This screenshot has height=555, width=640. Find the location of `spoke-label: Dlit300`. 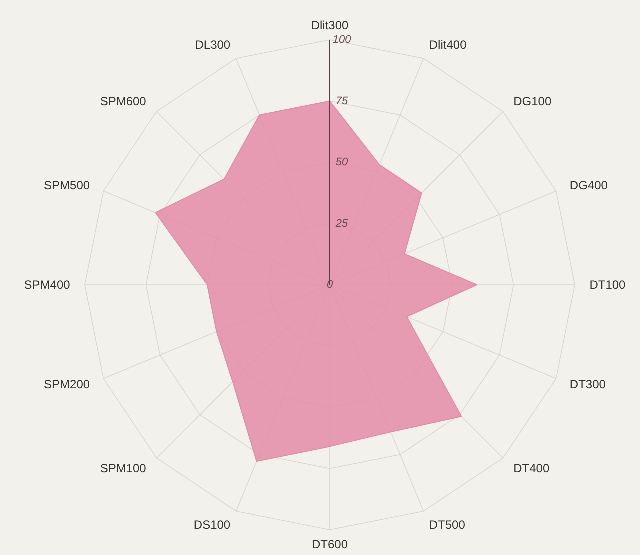

spoke-label: Dlit300 is located at coordinates (330, 25).